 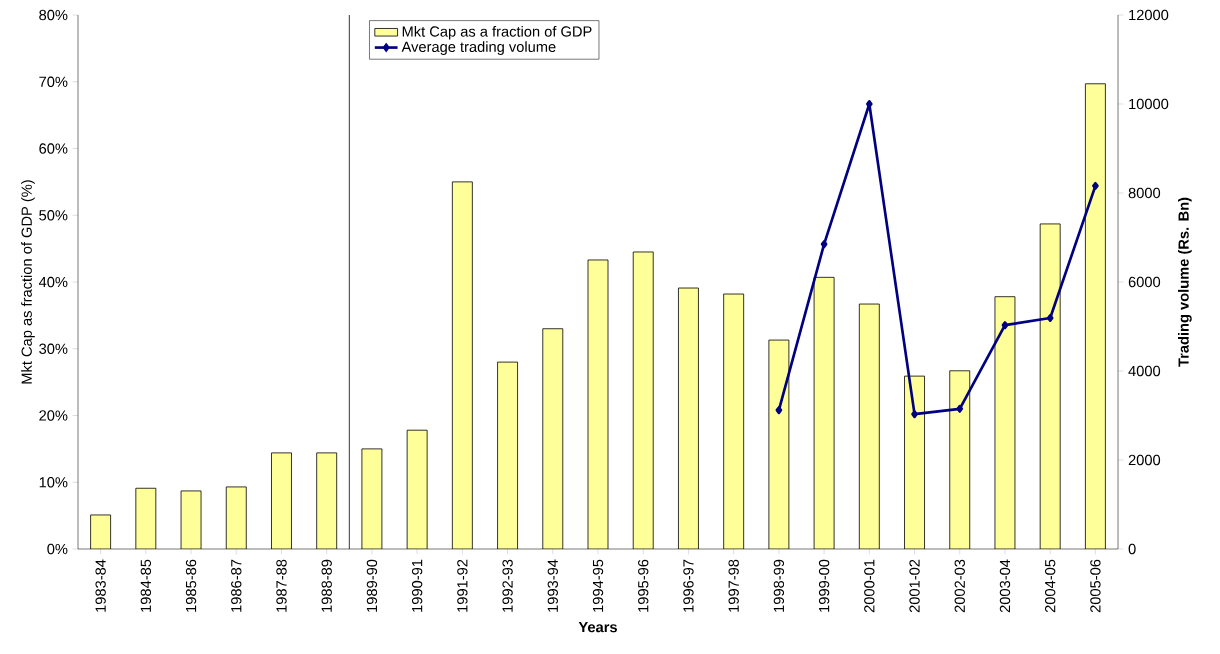 What do you see at coordinates (597, 627) in the screenshot?
I see `x-axis-title: Years` at bounding box center [597, 627].